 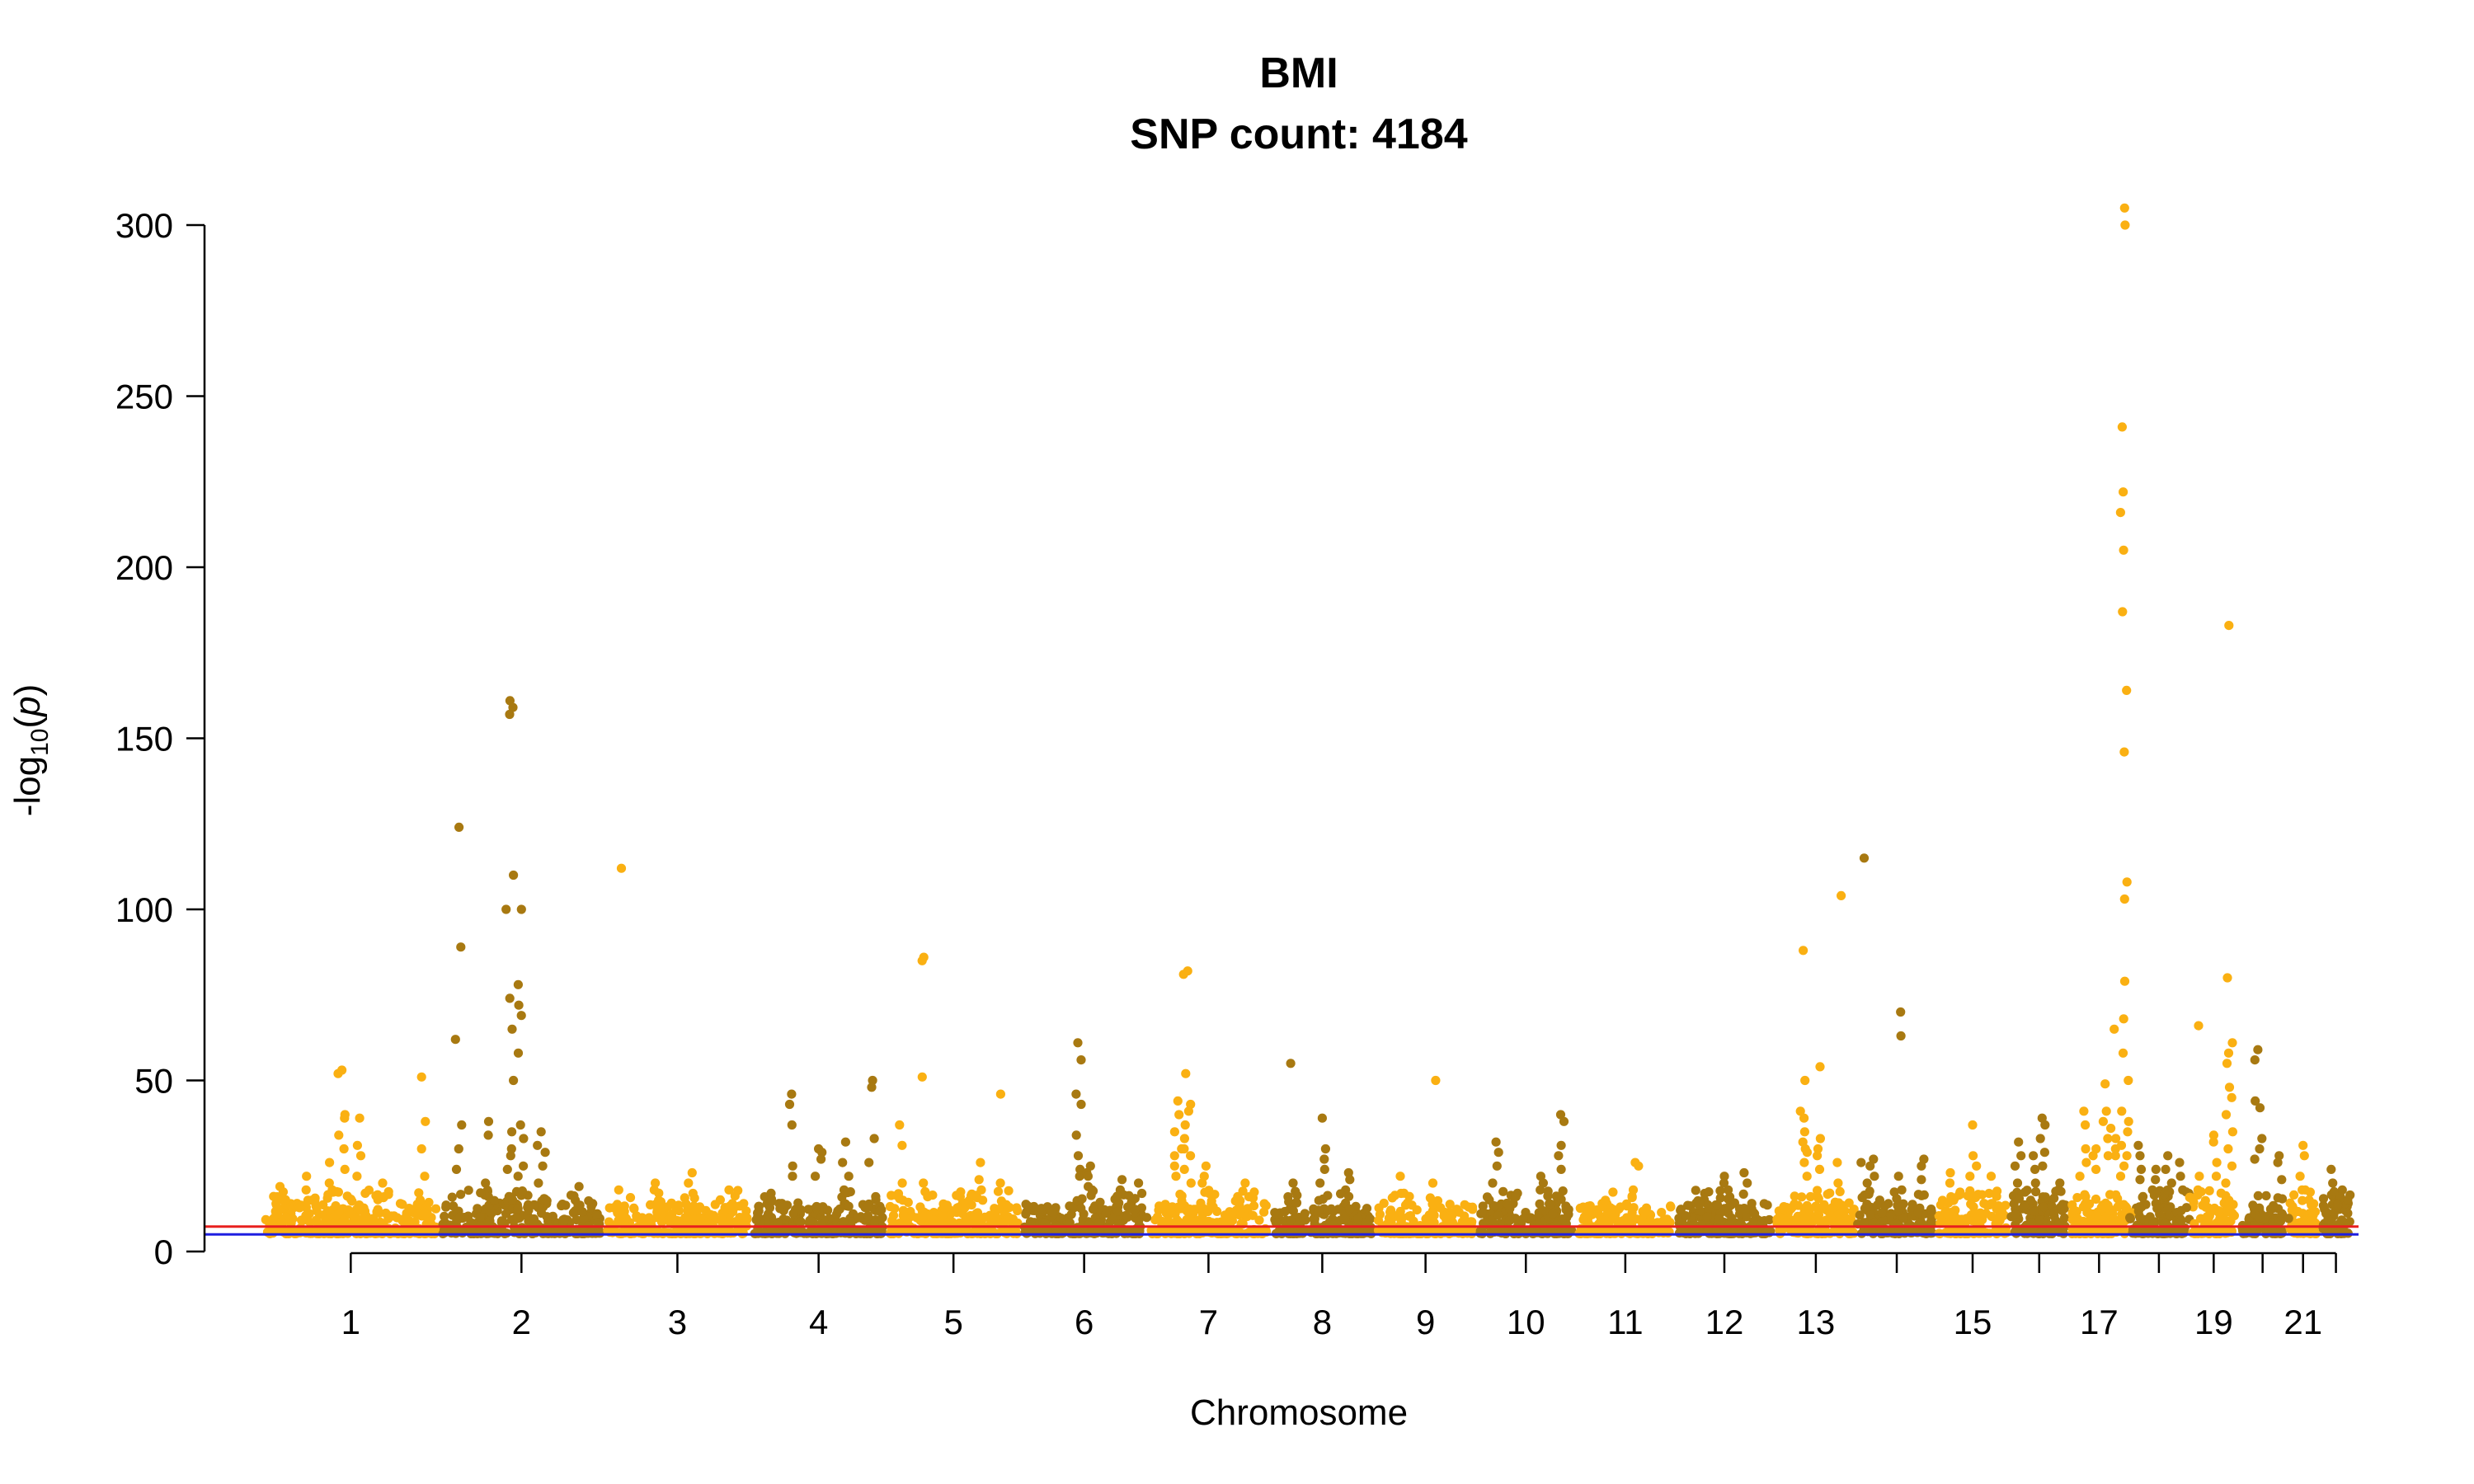 I want to click on y-tick-label: 100, so click(x=144, y=909).